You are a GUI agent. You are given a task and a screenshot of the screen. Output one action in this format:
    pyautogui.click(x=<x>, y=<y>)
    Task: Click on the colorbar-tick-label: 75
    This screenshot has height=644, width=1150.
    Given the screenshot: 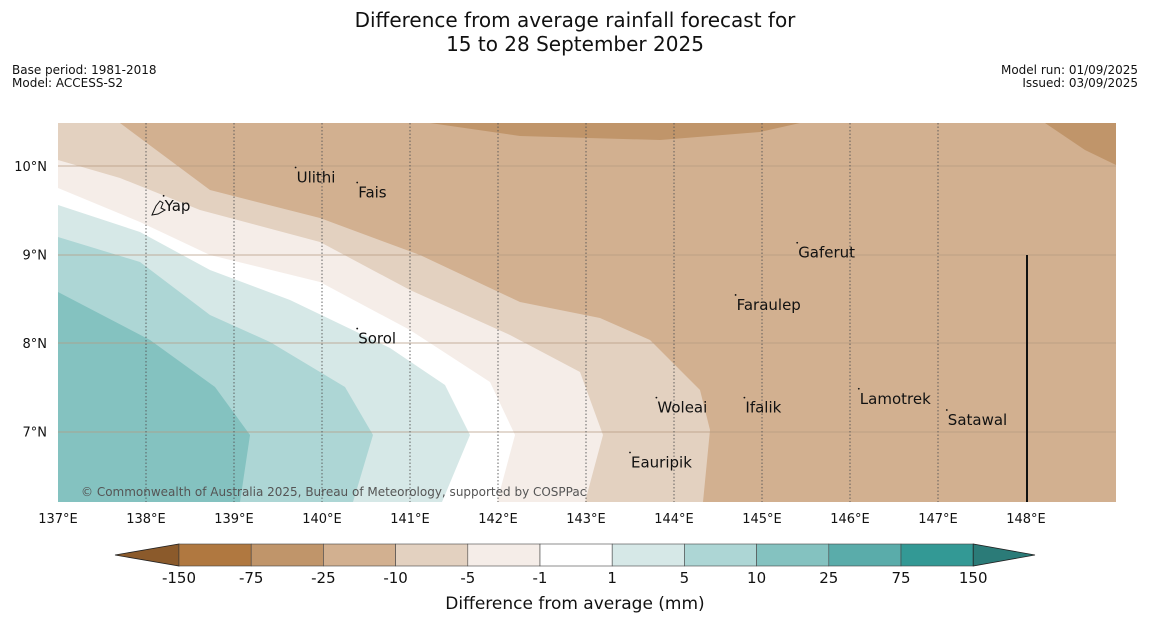 What is the action you would take?
    pyautogui.click(x=900, y=578)
    